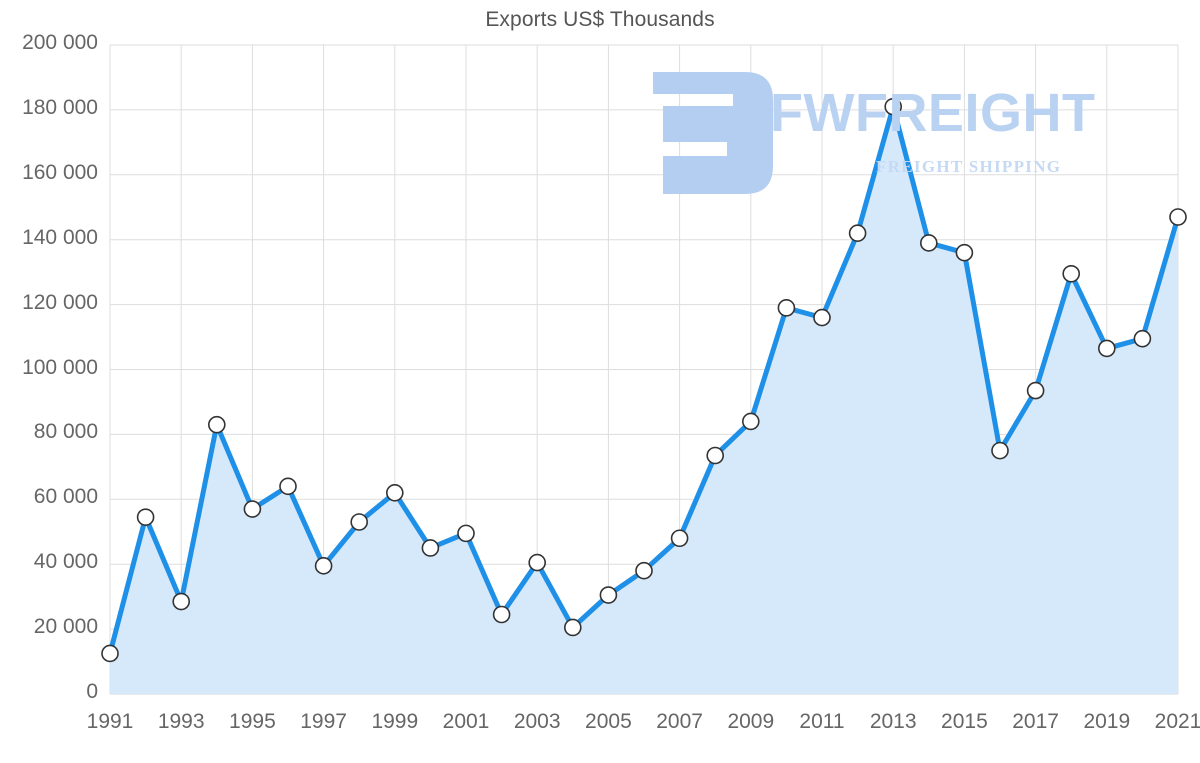 Image resolution: width=1200 pixels, height=763 pixels. I want to click on y-axis-tick-label: 80 000, so click(65, 432).